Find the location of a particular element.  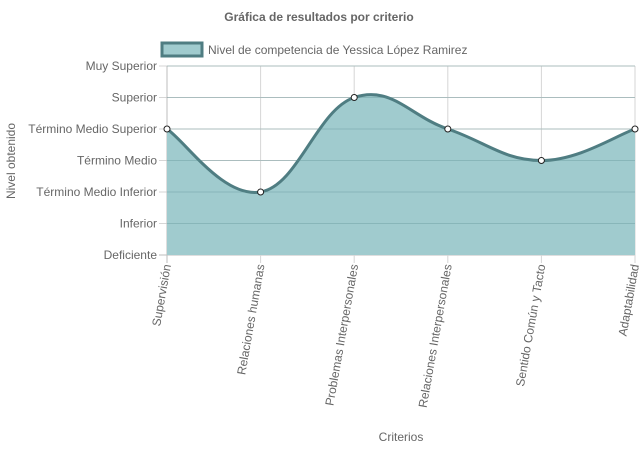

x-axis-title: Criterios is located at coordinates (401, 437).